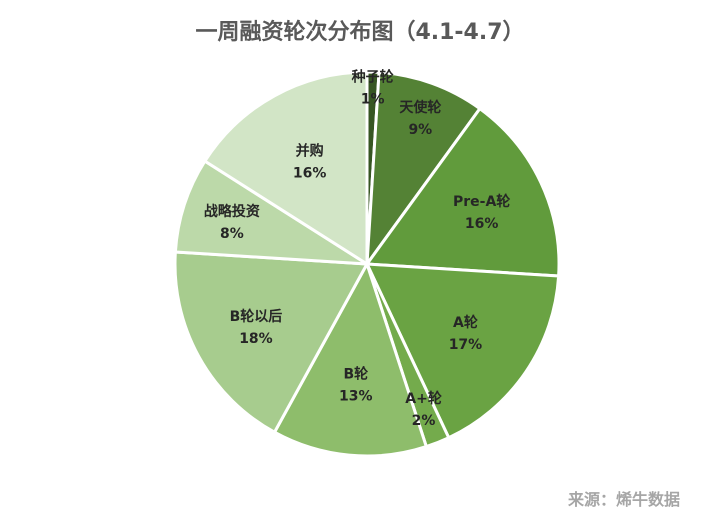 Image resolution: width=720 pixels, height=526 pixels. I want to click on slice-category-label: 天使轮, so click(420, 107).